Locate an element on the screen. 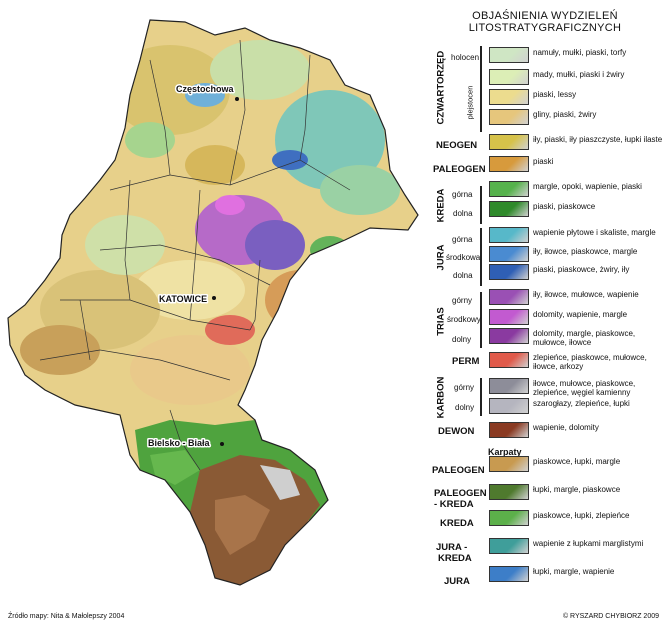 The width and height of the screenshot is (669, 636). era-dewon: DEWON is located at coordinates (456, 431).